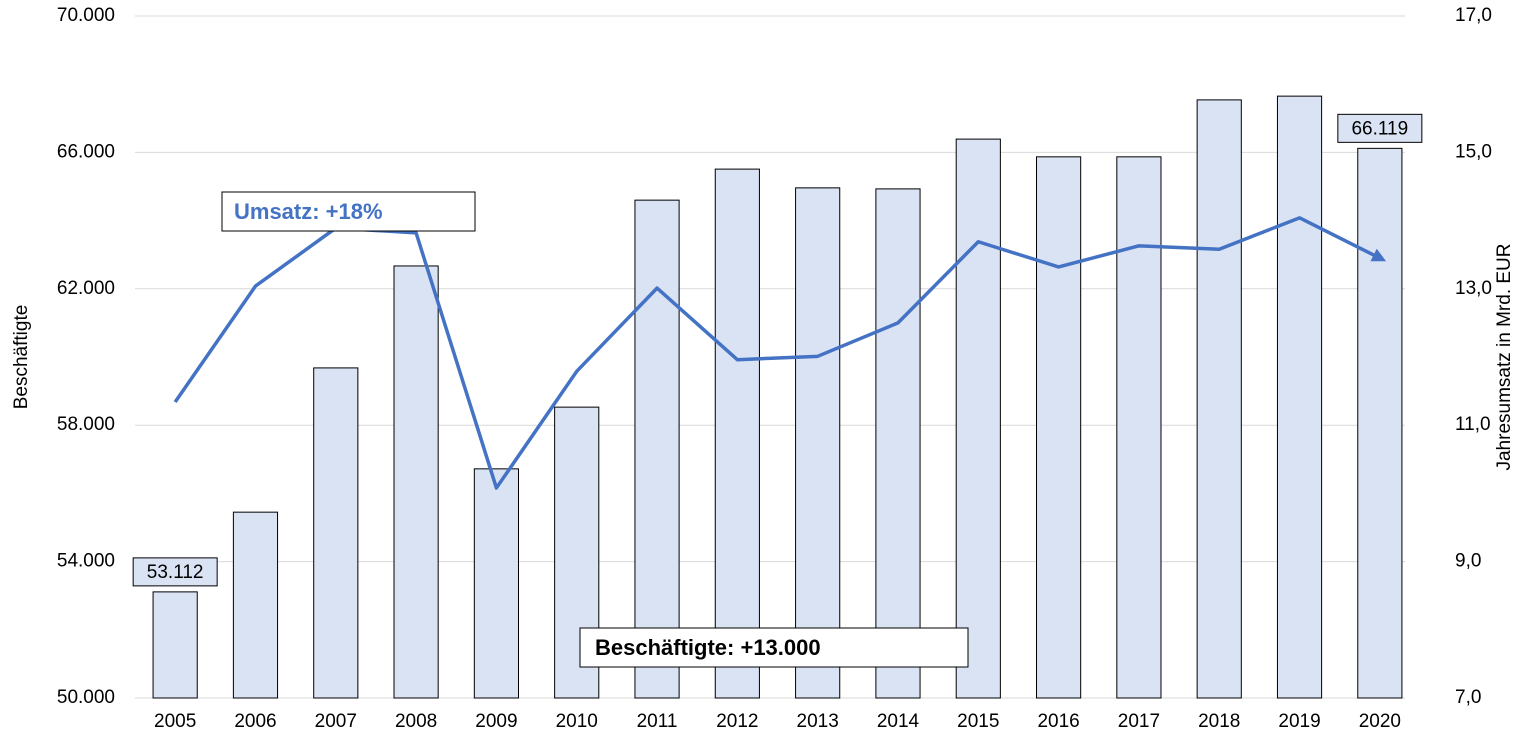  Describe the element at coordinates (577, 721) in the screenshot. I see `x-tick-label: 2010` at that location.